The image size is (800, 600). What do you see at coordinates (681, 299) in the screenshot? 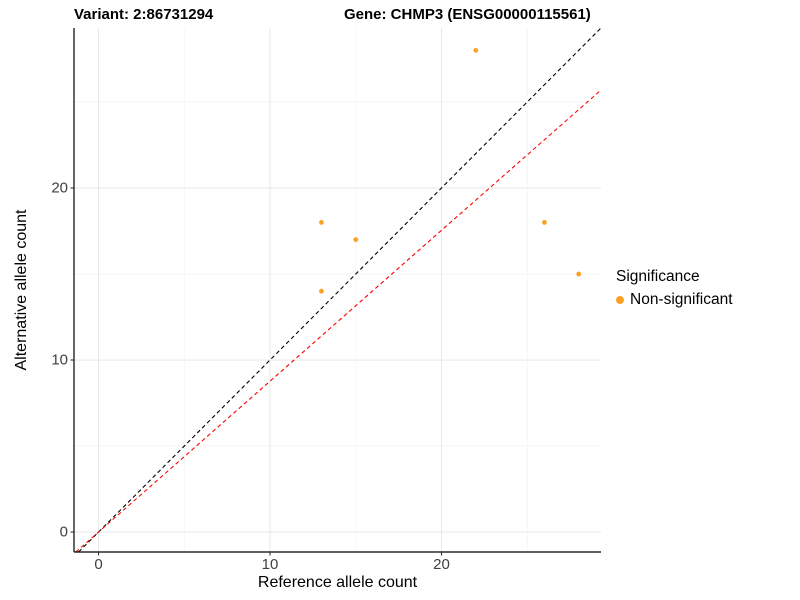
I see `legend-item-label: Non-significant` at bounding box center [681, 299].